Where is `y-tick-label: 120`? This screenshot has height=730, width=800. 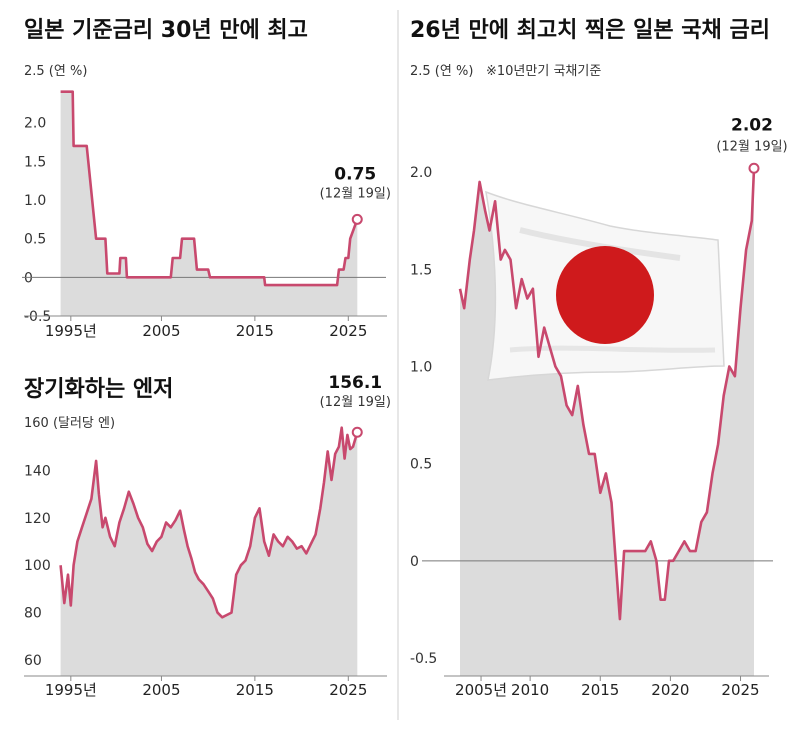
y-tick-label: 120 is located at coordinates (37, 519).